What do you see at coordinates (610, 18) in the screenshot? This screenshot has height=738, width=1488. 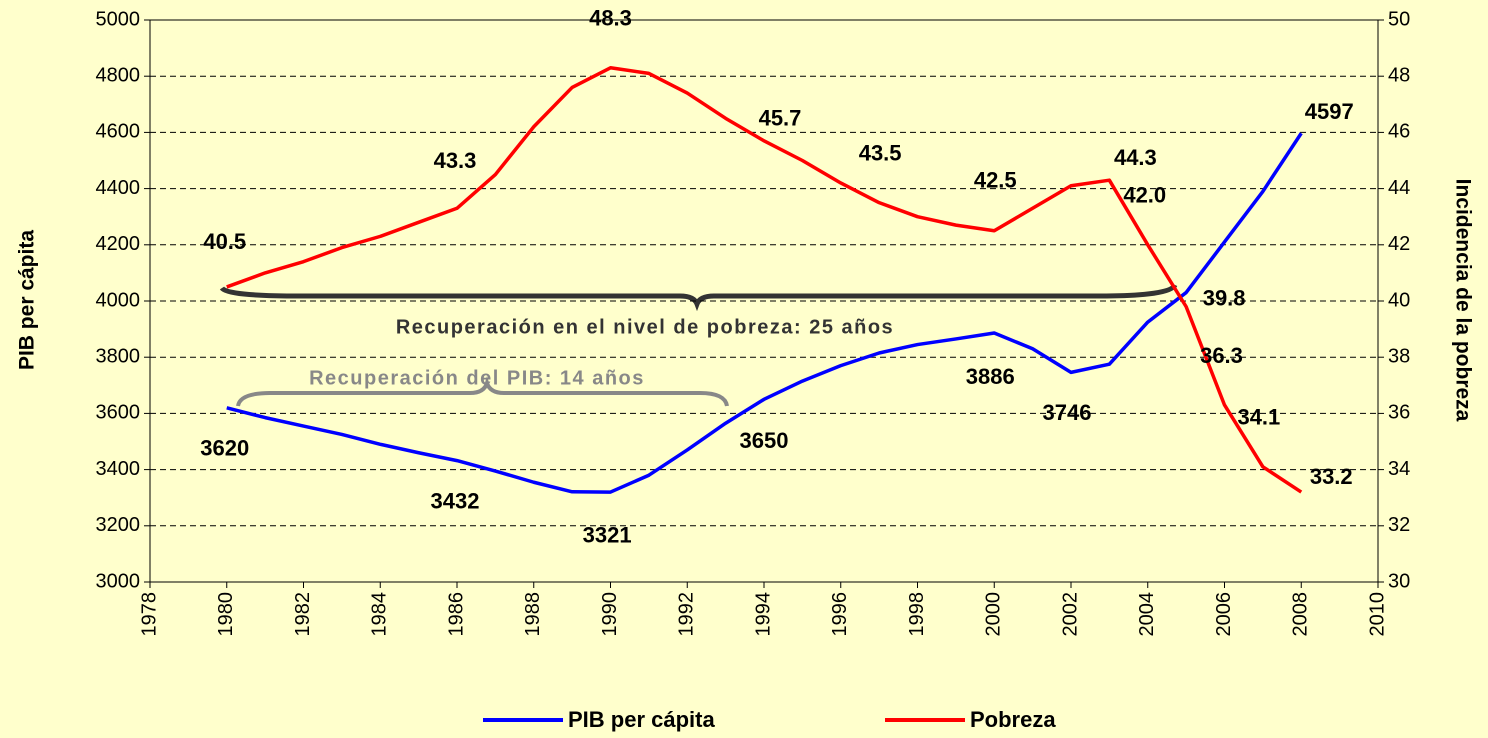 I see `data-label: 48.3` at bounding box center [610, 18].